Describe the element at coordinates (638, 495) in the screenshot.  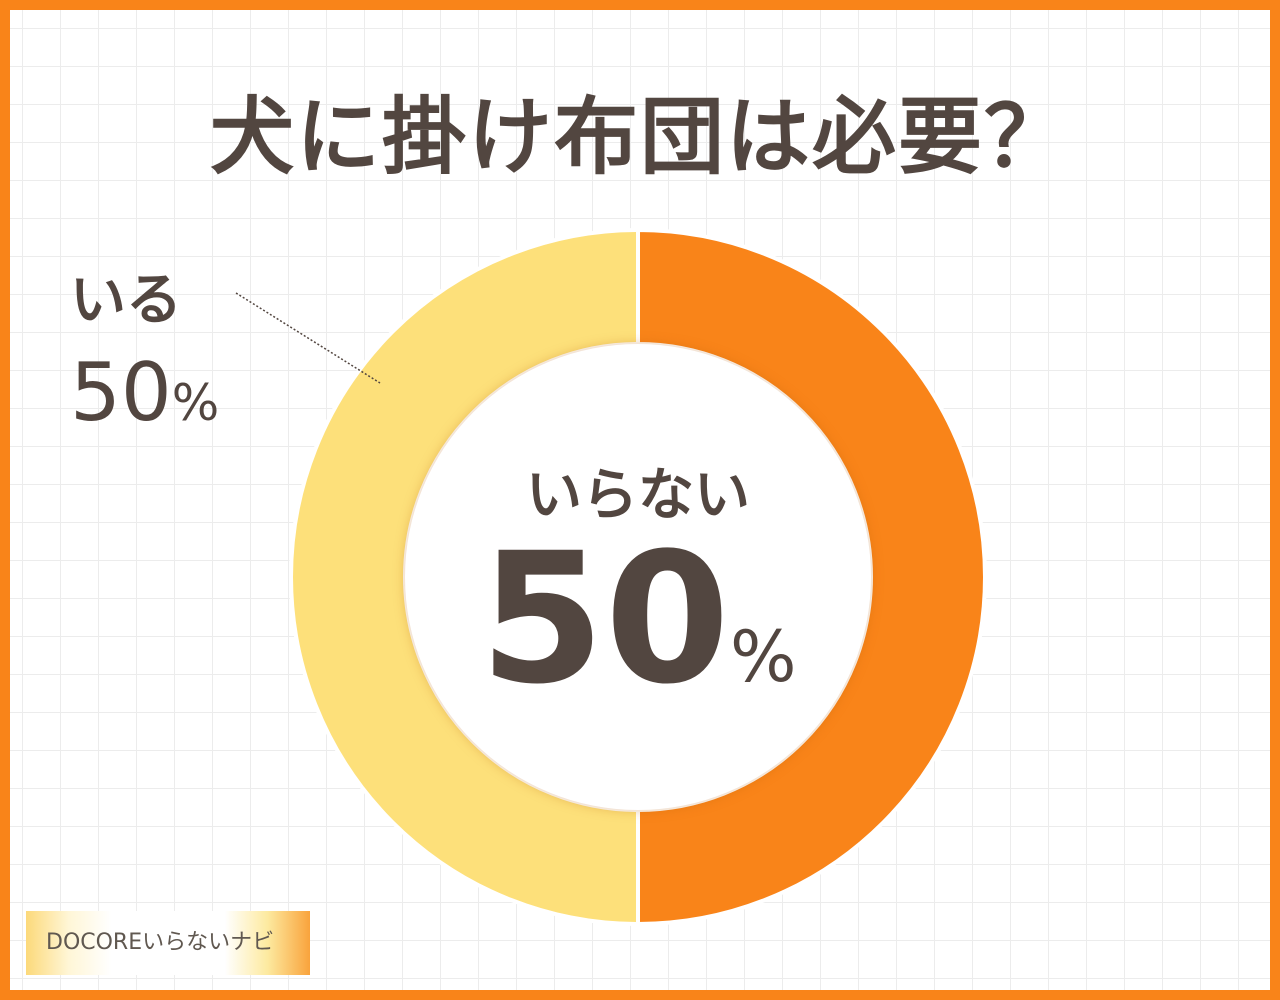
I see `label-iranai-name: いらない` at that location.